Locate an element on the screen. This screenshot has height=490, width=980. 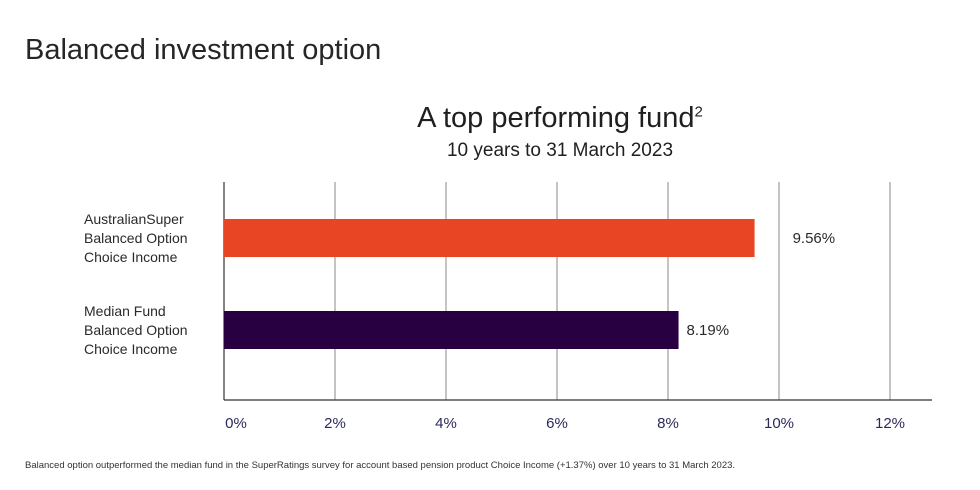
x-tick-label-10: 10% is located at coordinates (779, 423).